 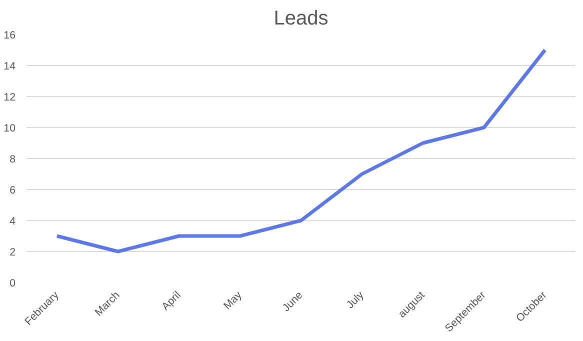 What do you see at coordinates (13, 284) in the screenshot?
I see `y-tick-label: 0` at bounding box center [13, 284].